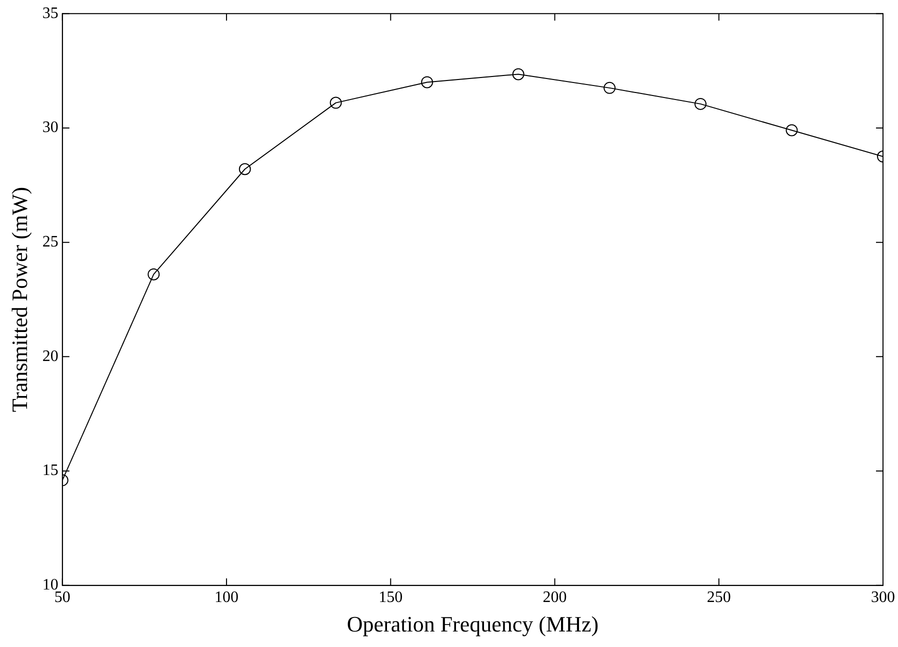  I want to click on y-tick-label: 35, so click(50, 13).